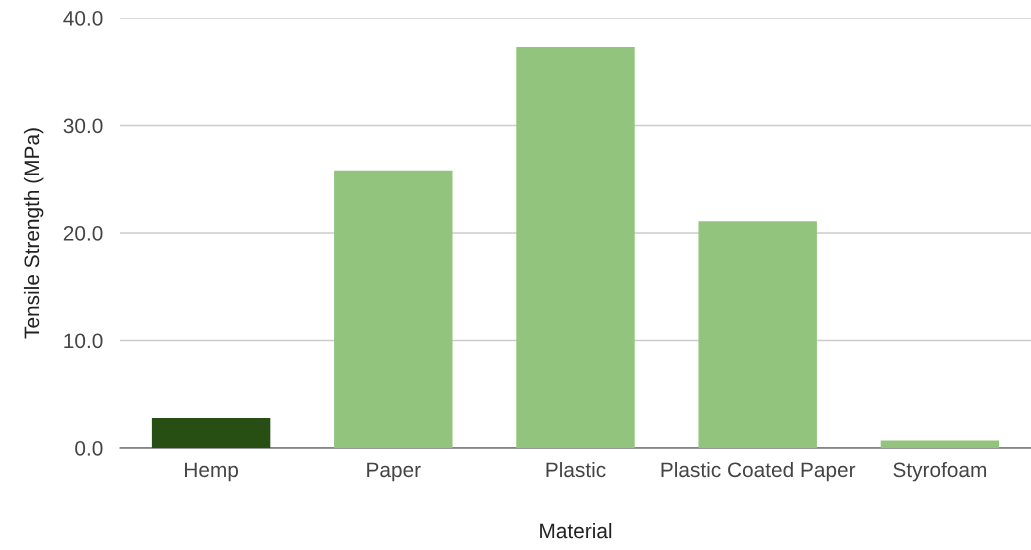 Image resolution: width=1031 pixels, height=550 pixels. Describe the element at coordinates (758, 471) in the screenshot. I see `x-tick-label: Plastic Coated Paper` at that location.